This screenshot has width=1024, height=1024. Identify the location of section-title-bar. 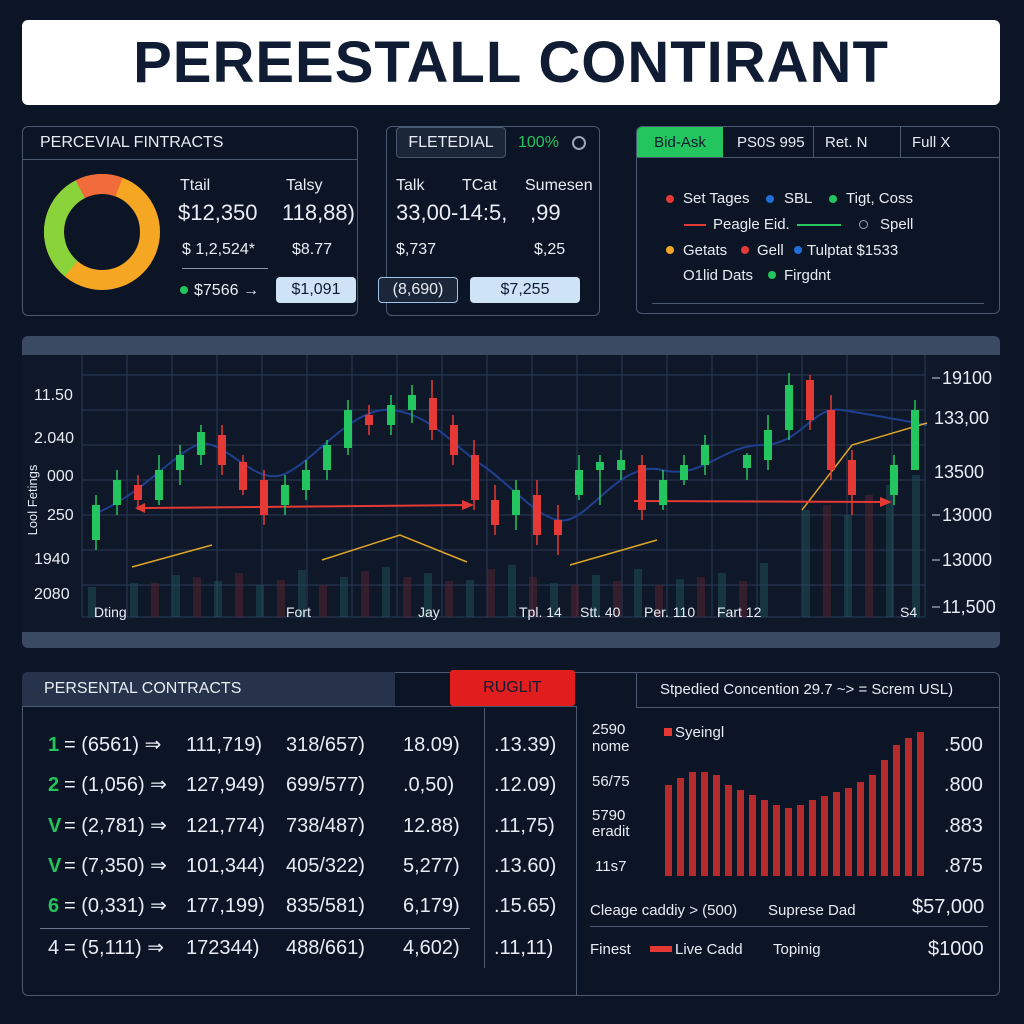
(818, 690).